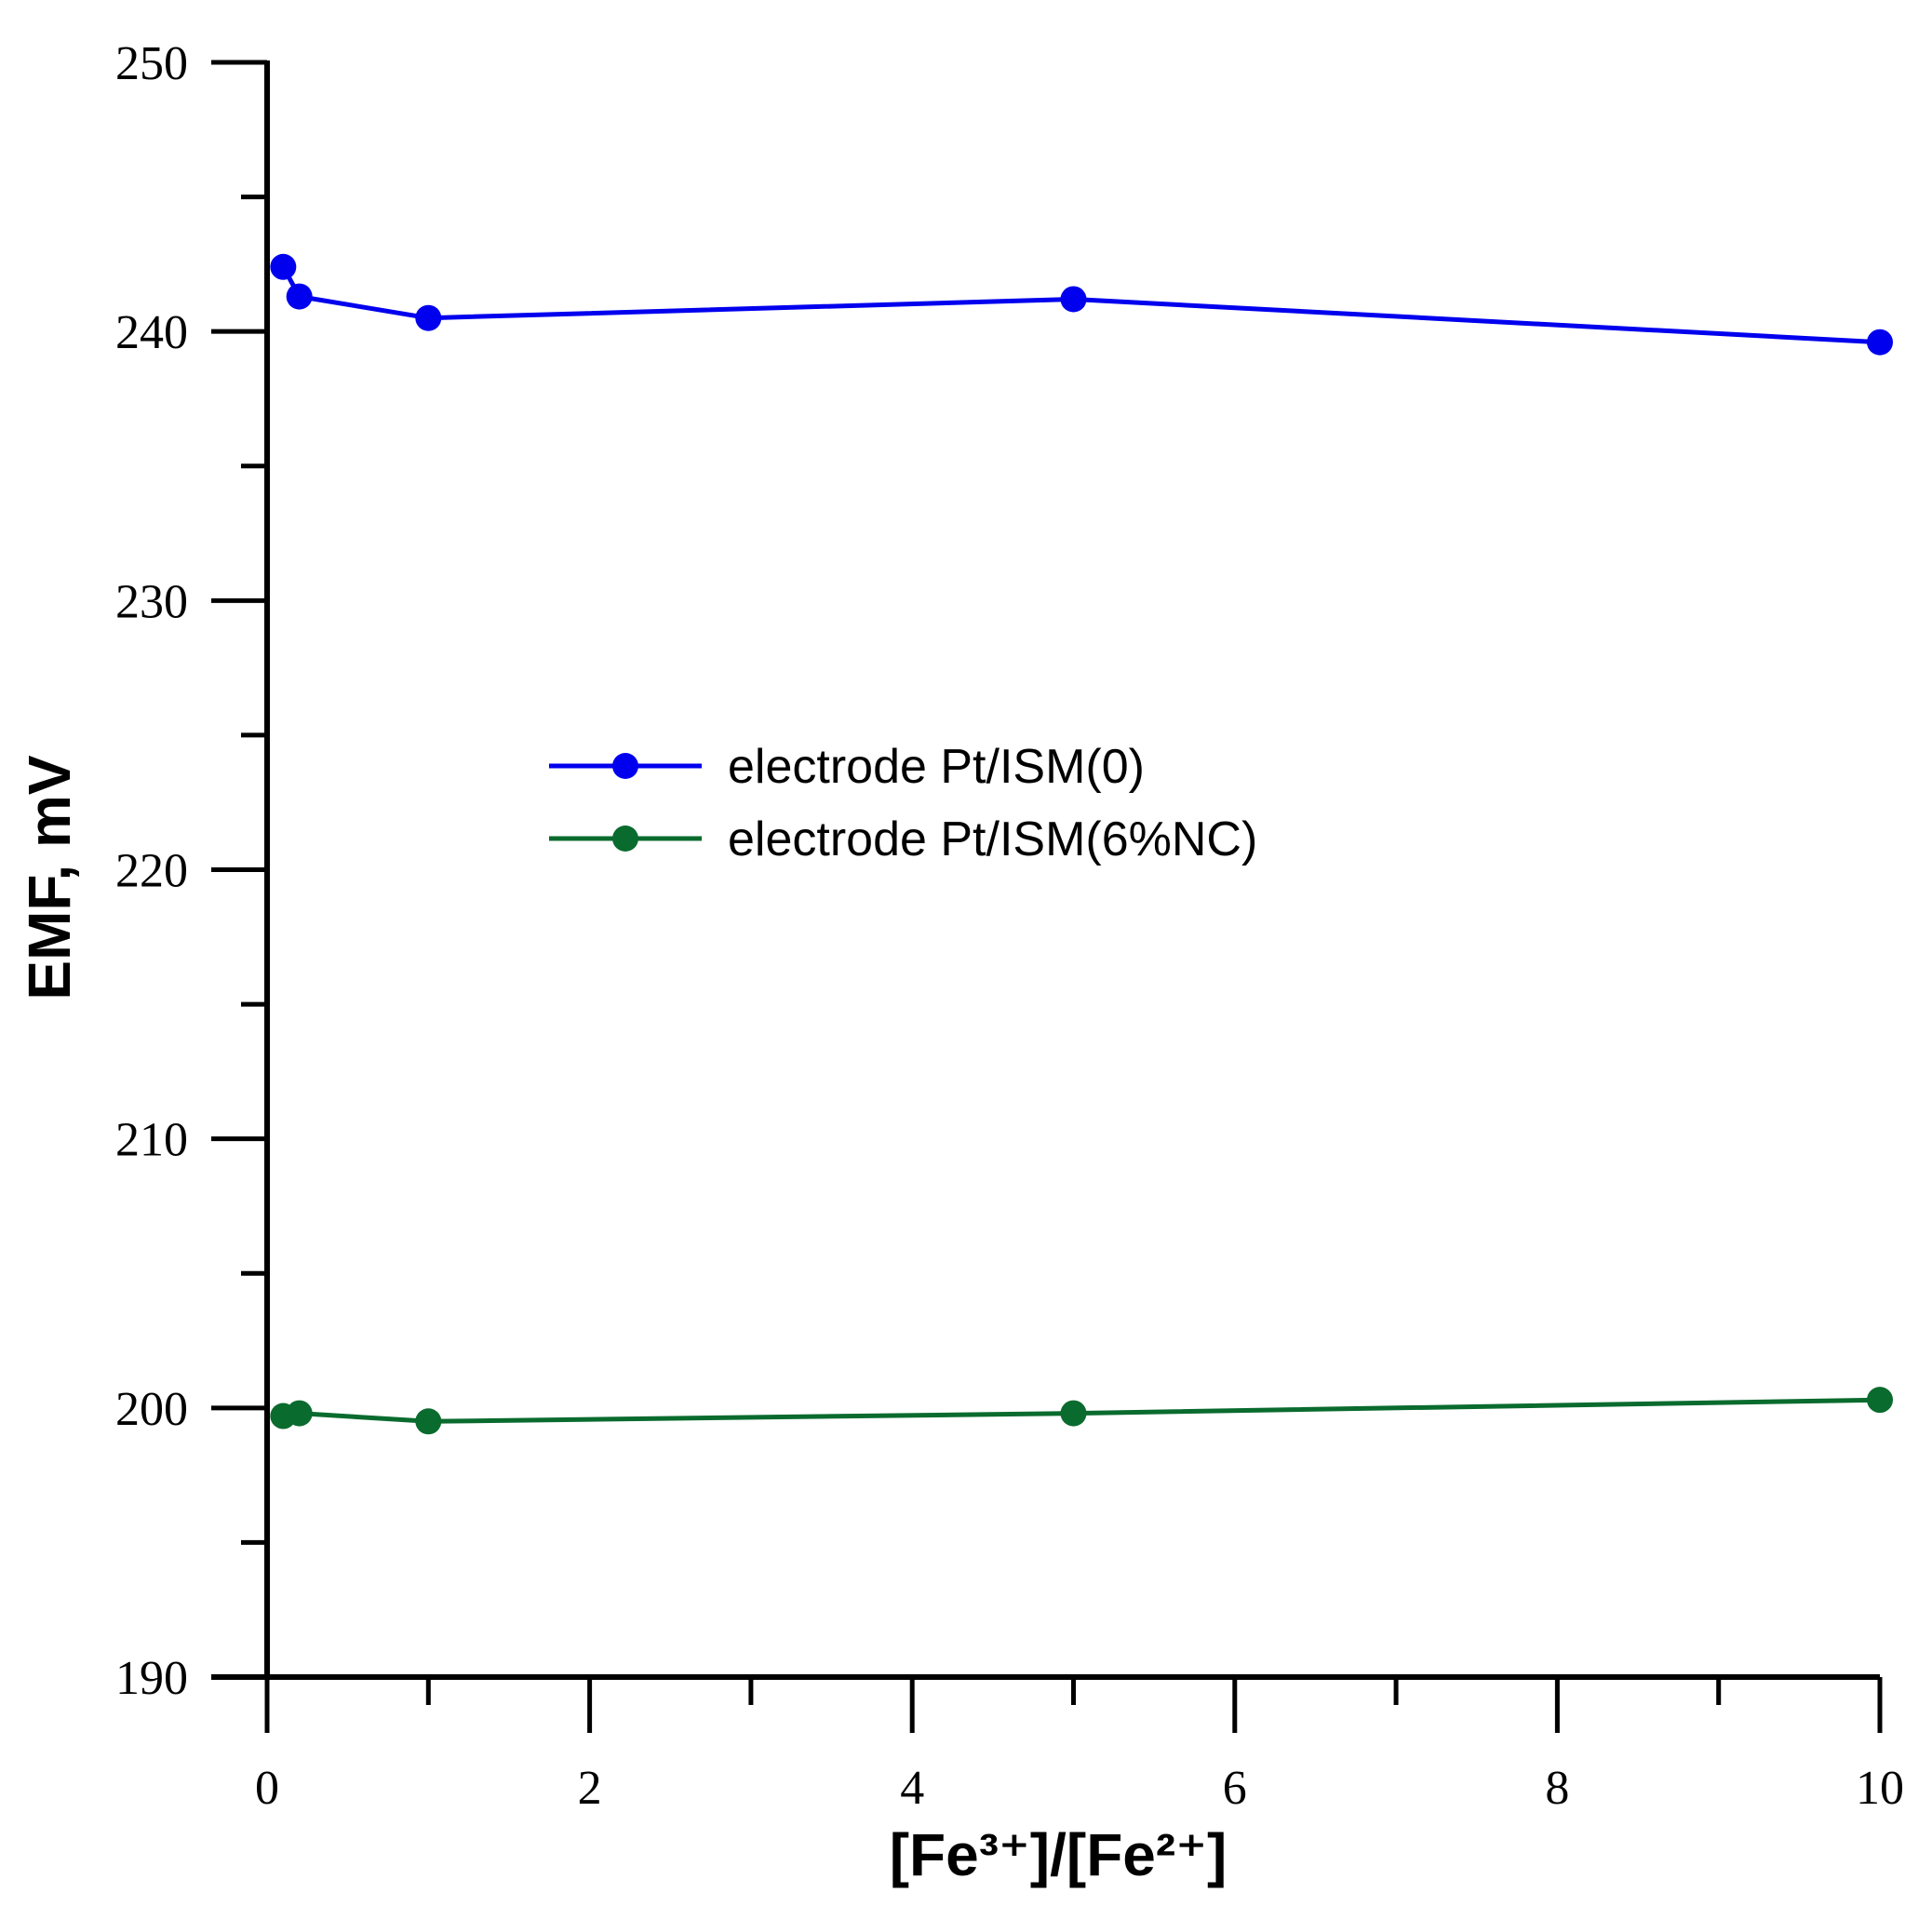 This screenshot has height=1906, width=1932. I want to click on legend-label-pt-ism-6nc: electrode Pt/ISM(6%NC), so click(992, 839).